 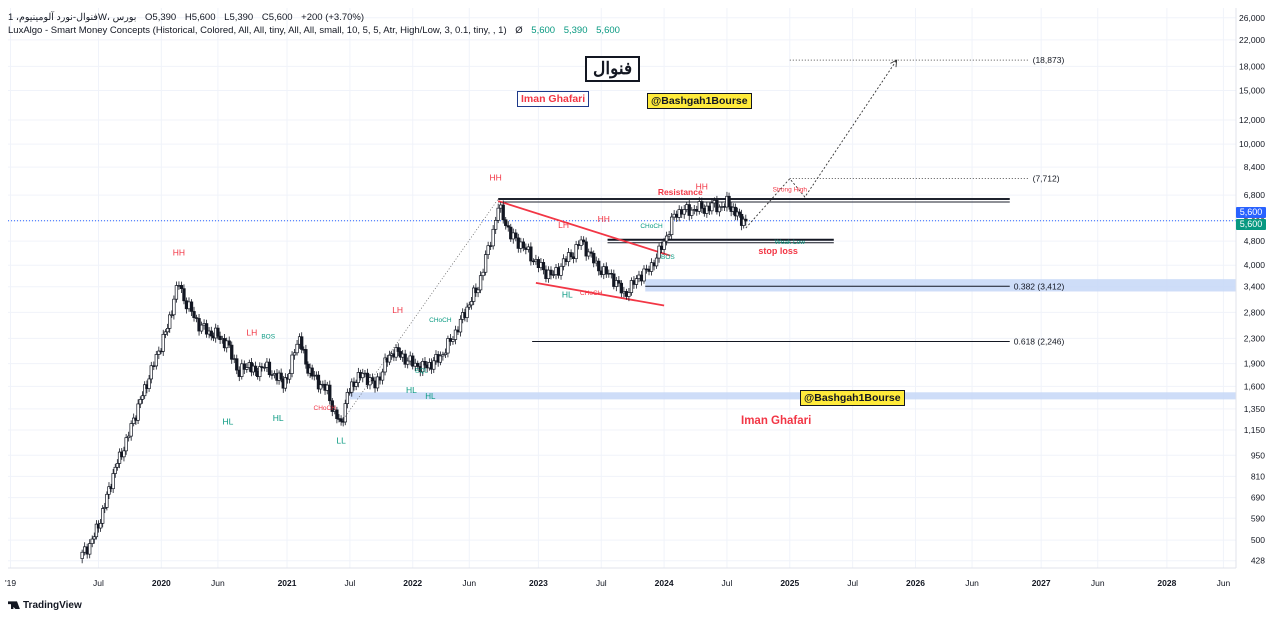 What do you see at coordinates (664, 583) in the screenshot?
I see `x-tick-10: 2024` at bounding box center [664, 583].